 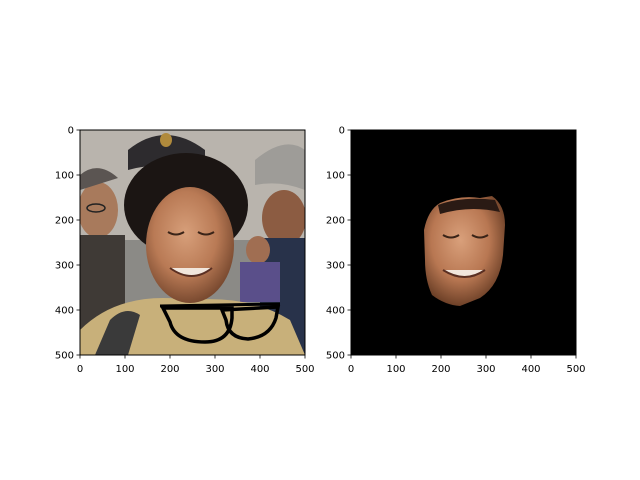 What do you see at coordinates (220, 323) in the screenshot?
I see `eyeglasses-overlay` at bounding box center [220, 323].